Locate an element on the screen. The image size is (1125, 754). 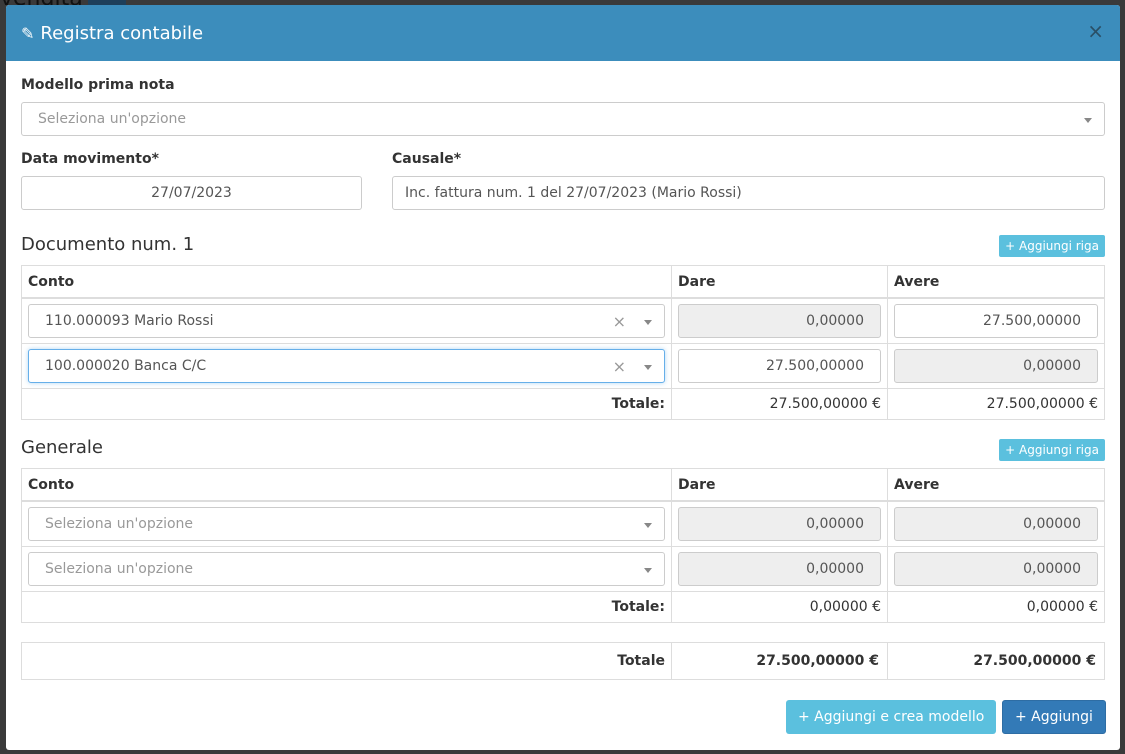
avere-input: 27.500,00000 is located at coordinates (996, 321).